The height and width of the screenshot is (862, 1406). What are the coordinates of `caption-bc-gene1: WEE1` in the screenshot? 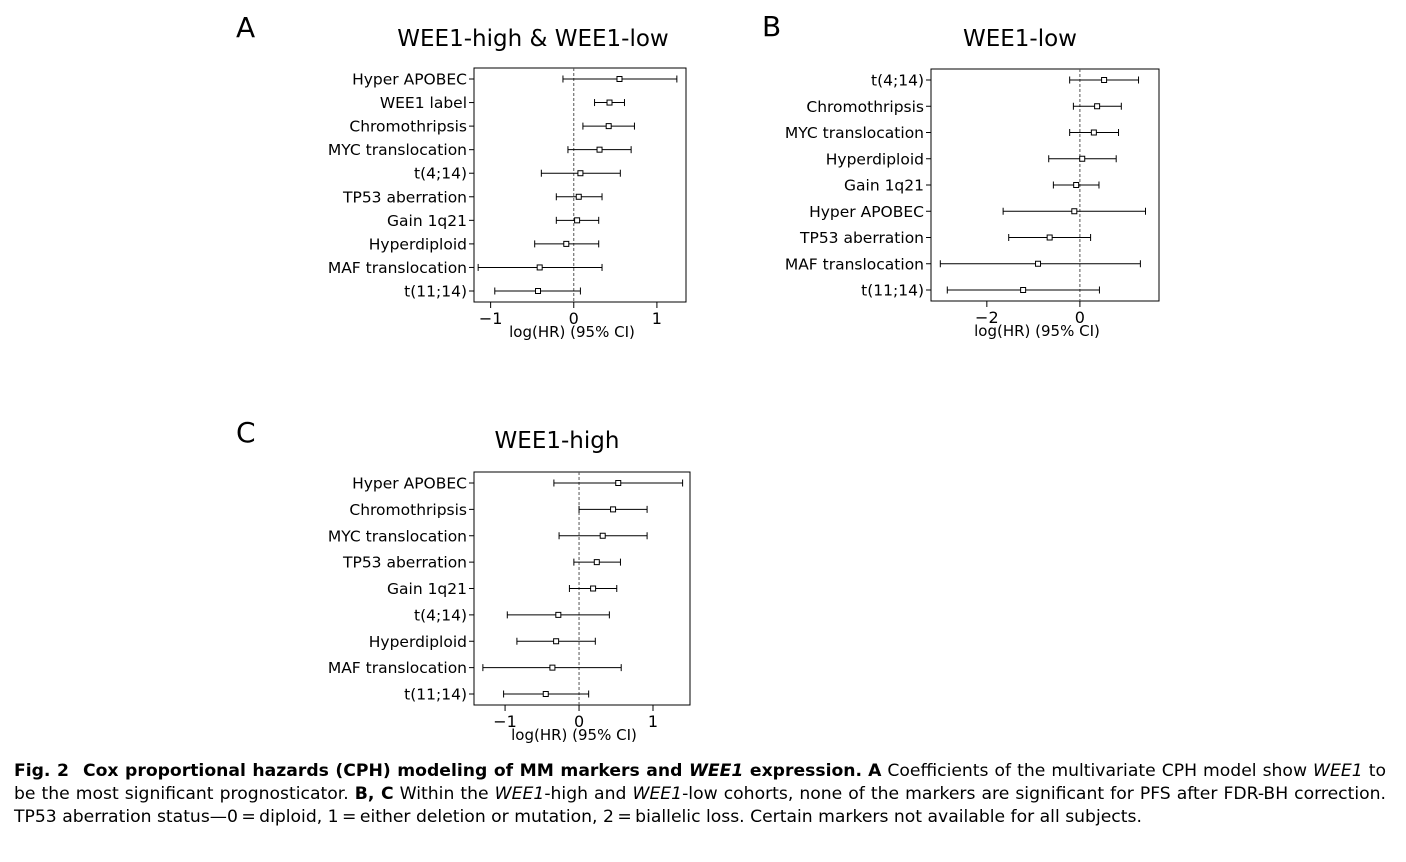 It's located at (519, 794).